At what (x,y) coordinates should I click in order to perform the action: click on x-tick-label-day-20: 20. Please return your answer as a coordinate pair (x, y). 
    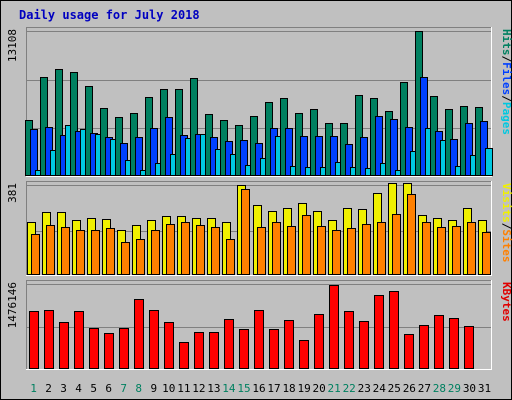
    Looking at the image, I should click on (319, 388).